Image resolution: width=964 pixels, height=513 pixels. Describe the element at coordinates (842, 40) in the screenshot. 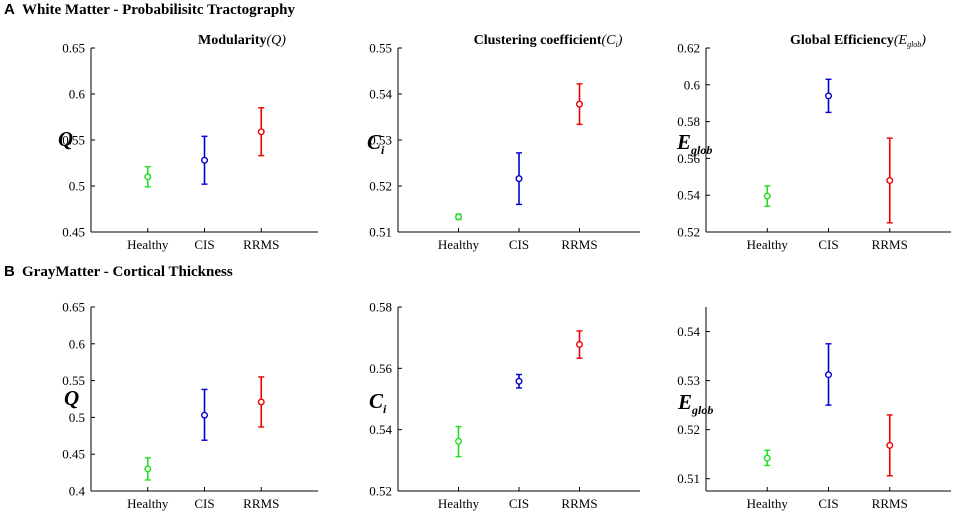

I see `panel-title-text: Global Efficiency` at that location.